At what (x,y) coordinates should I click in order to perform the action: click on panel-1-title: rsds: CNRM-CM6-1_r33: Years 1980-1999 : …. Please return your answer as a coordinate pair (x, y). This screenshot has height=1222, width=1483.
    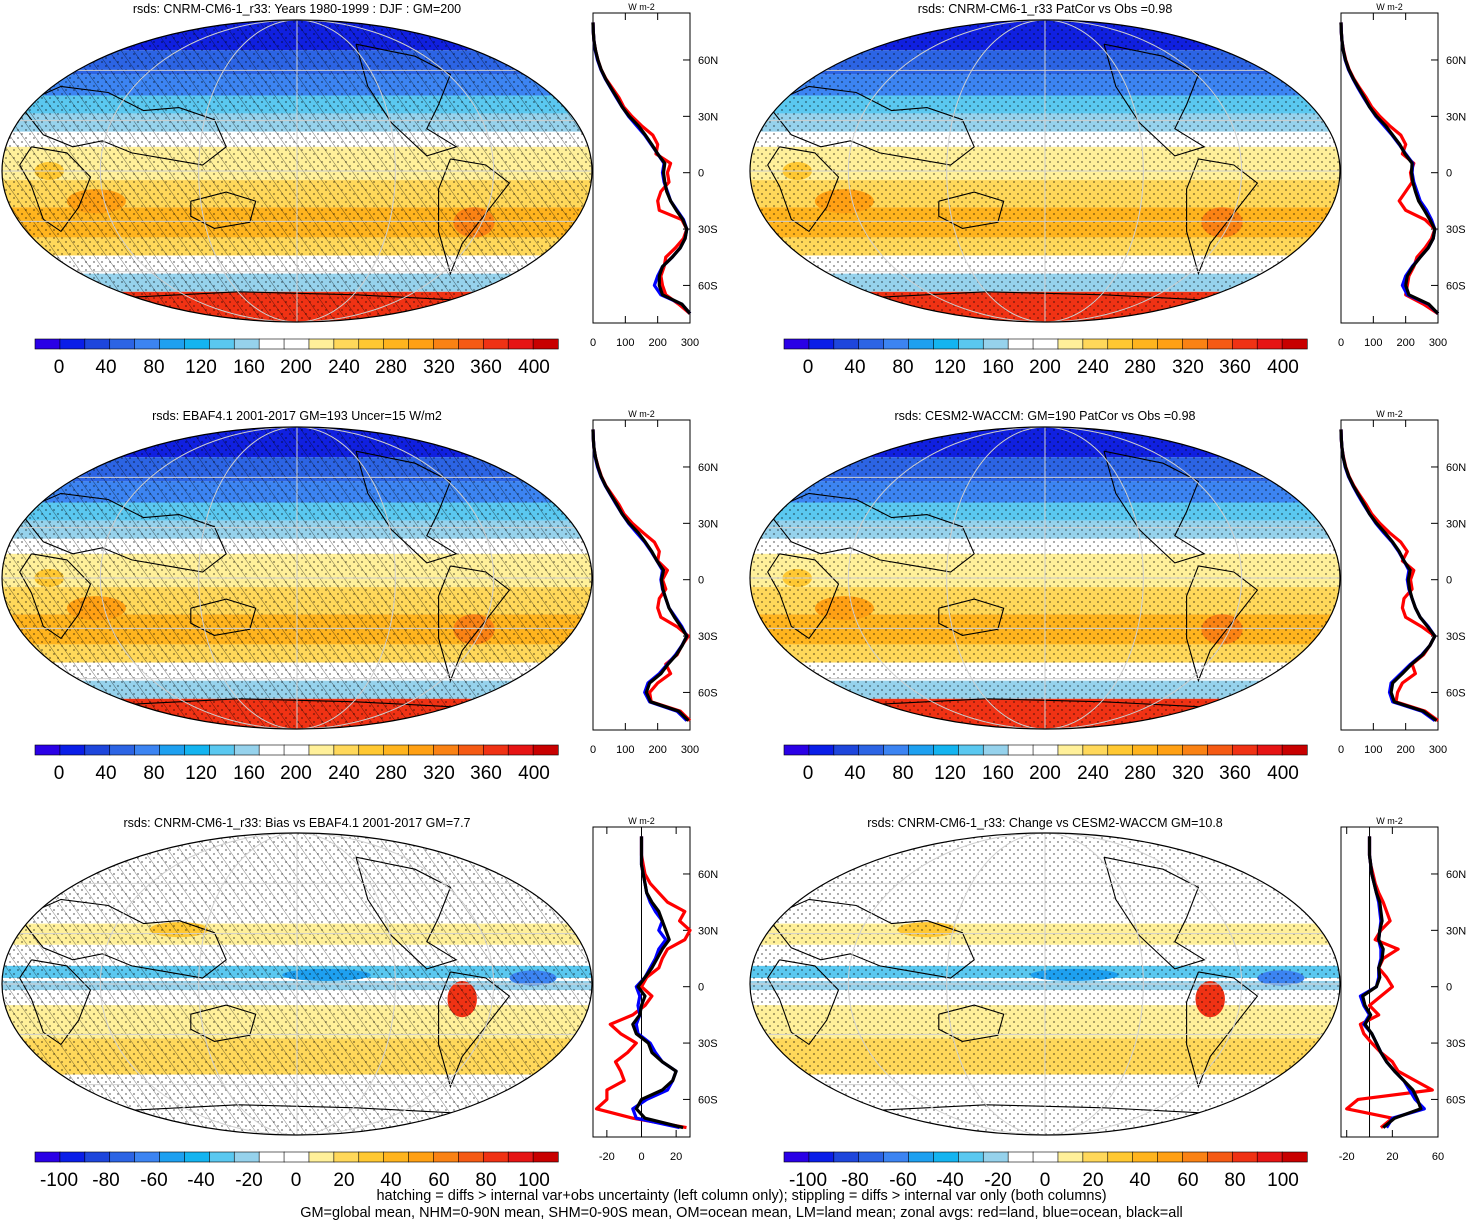
    Looking at the image, I should click on (297, 9).